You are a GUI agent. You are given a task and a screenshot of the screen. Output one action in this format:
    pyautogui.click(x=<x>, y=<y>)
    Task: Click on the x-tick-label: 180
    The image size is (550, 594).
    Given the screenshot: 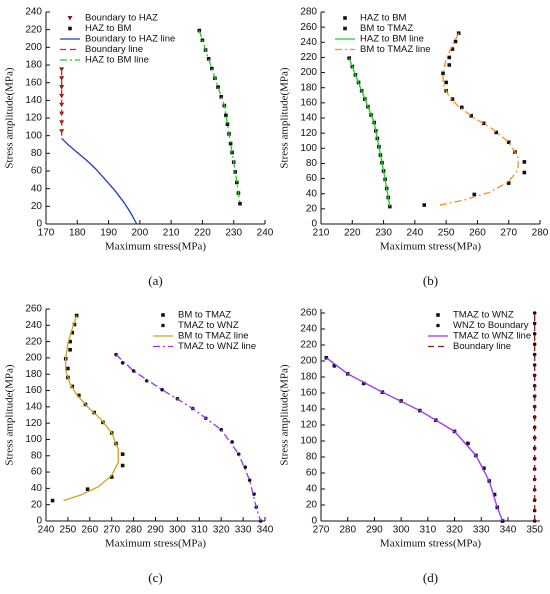 What is the action you would take?
    pyautogui.click(x=77, y=233)
    